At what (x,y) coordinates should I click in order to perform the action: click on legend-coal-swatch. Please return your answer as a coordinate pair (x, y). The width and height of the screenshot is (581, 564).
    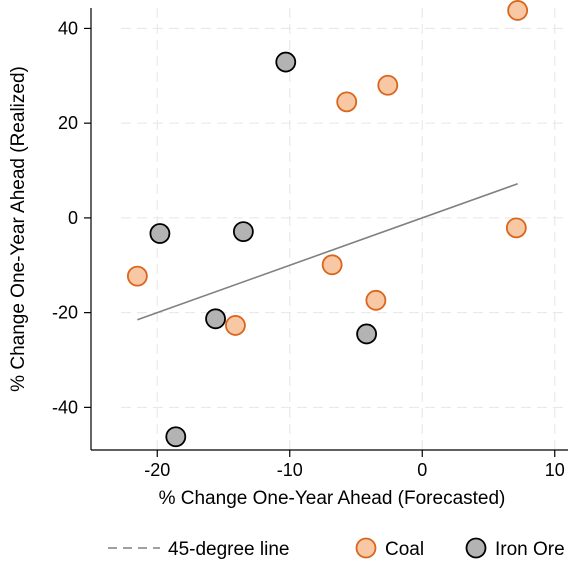
    Looking at the image, I should click on (366, 548).